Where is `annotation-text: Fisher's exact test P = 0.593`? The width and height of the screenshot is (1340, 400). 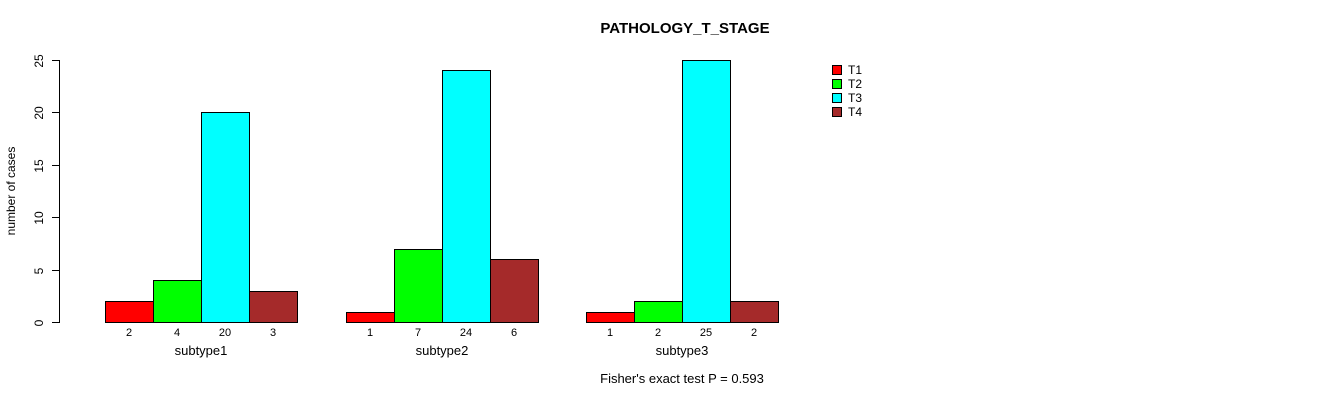
annotation-text: Fisher's exact test P = 0.593 is located at coordinates (682, 378).